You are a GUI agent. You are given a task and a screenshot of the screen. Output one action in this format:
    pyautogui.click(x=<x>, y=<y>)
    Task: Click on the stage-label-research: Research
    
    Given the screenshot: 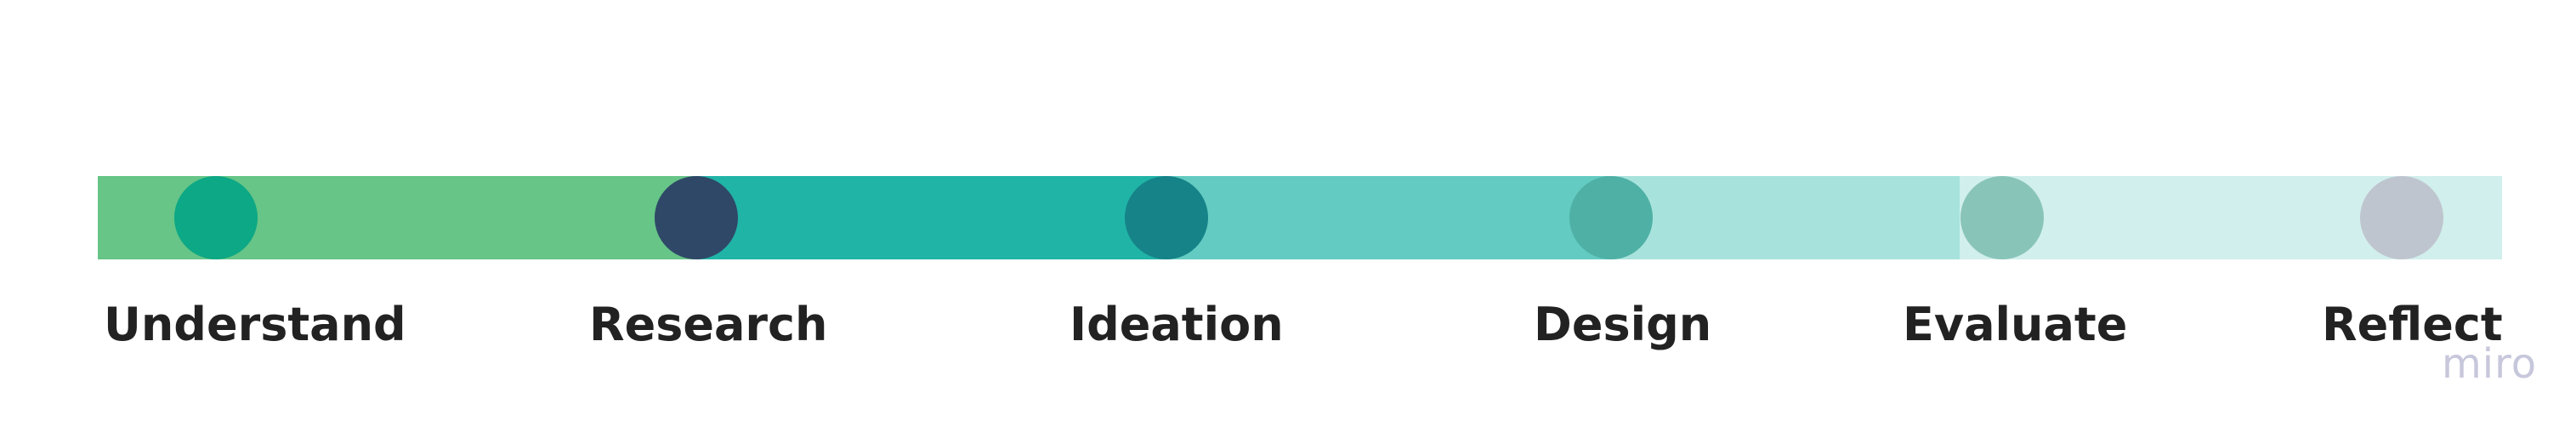 What is the action you would take?
    pyautogui.click(x=709, y=324)
    